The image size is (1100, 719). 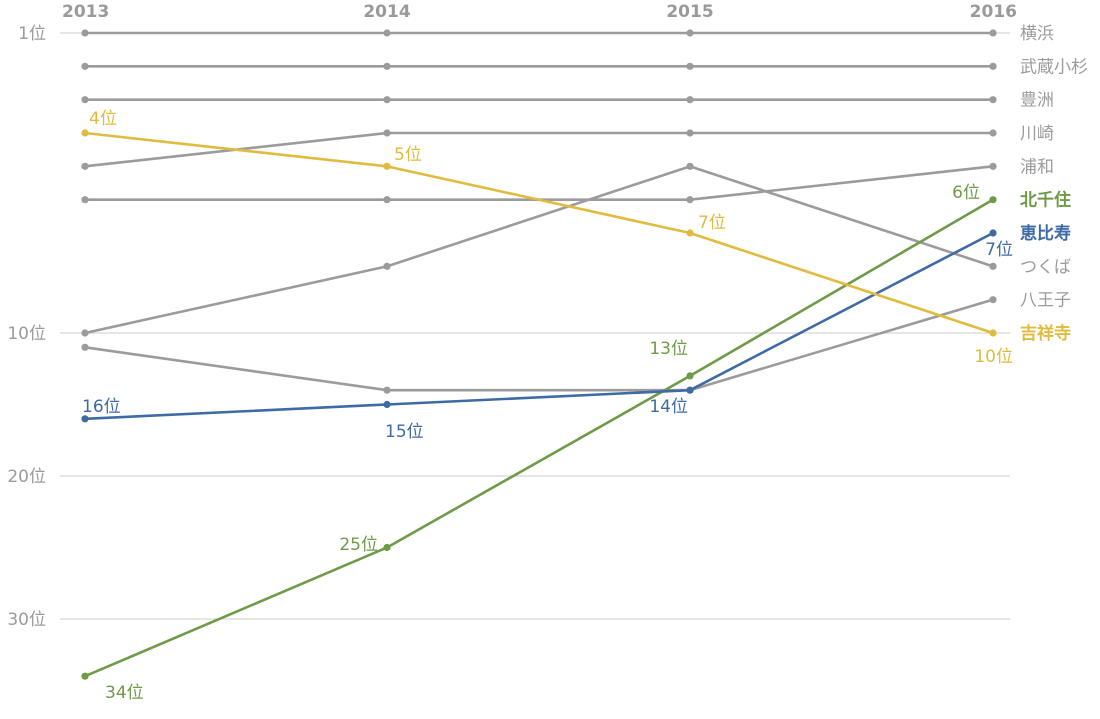 What do you see at coordinates (1045, 267) in the screenshot?
I see `legend-entry: つくば` at bounding box center [1045, 267].